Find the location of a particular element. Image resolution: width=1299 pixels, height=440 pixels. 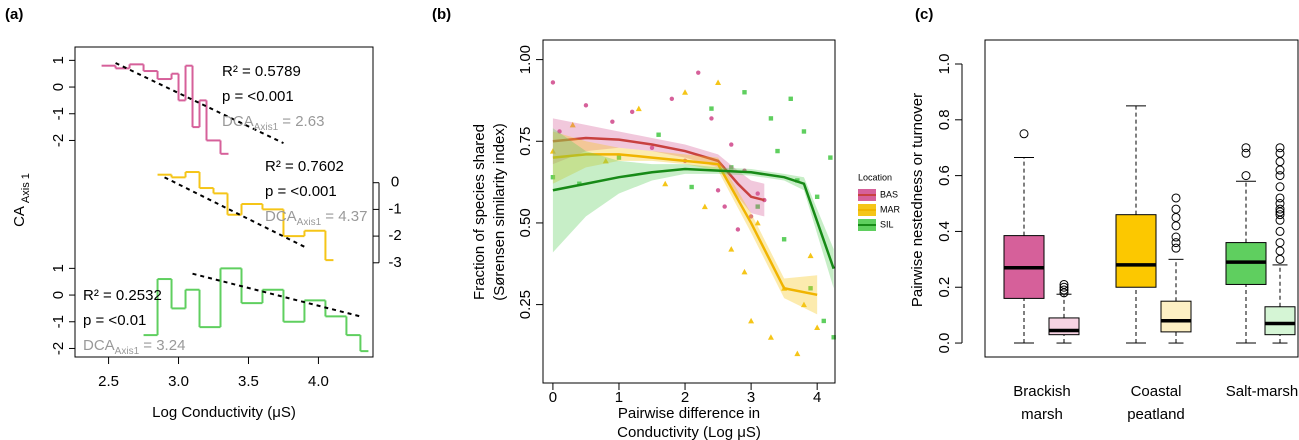

y-tick-label: -3 is located at coordinates (394, 262).